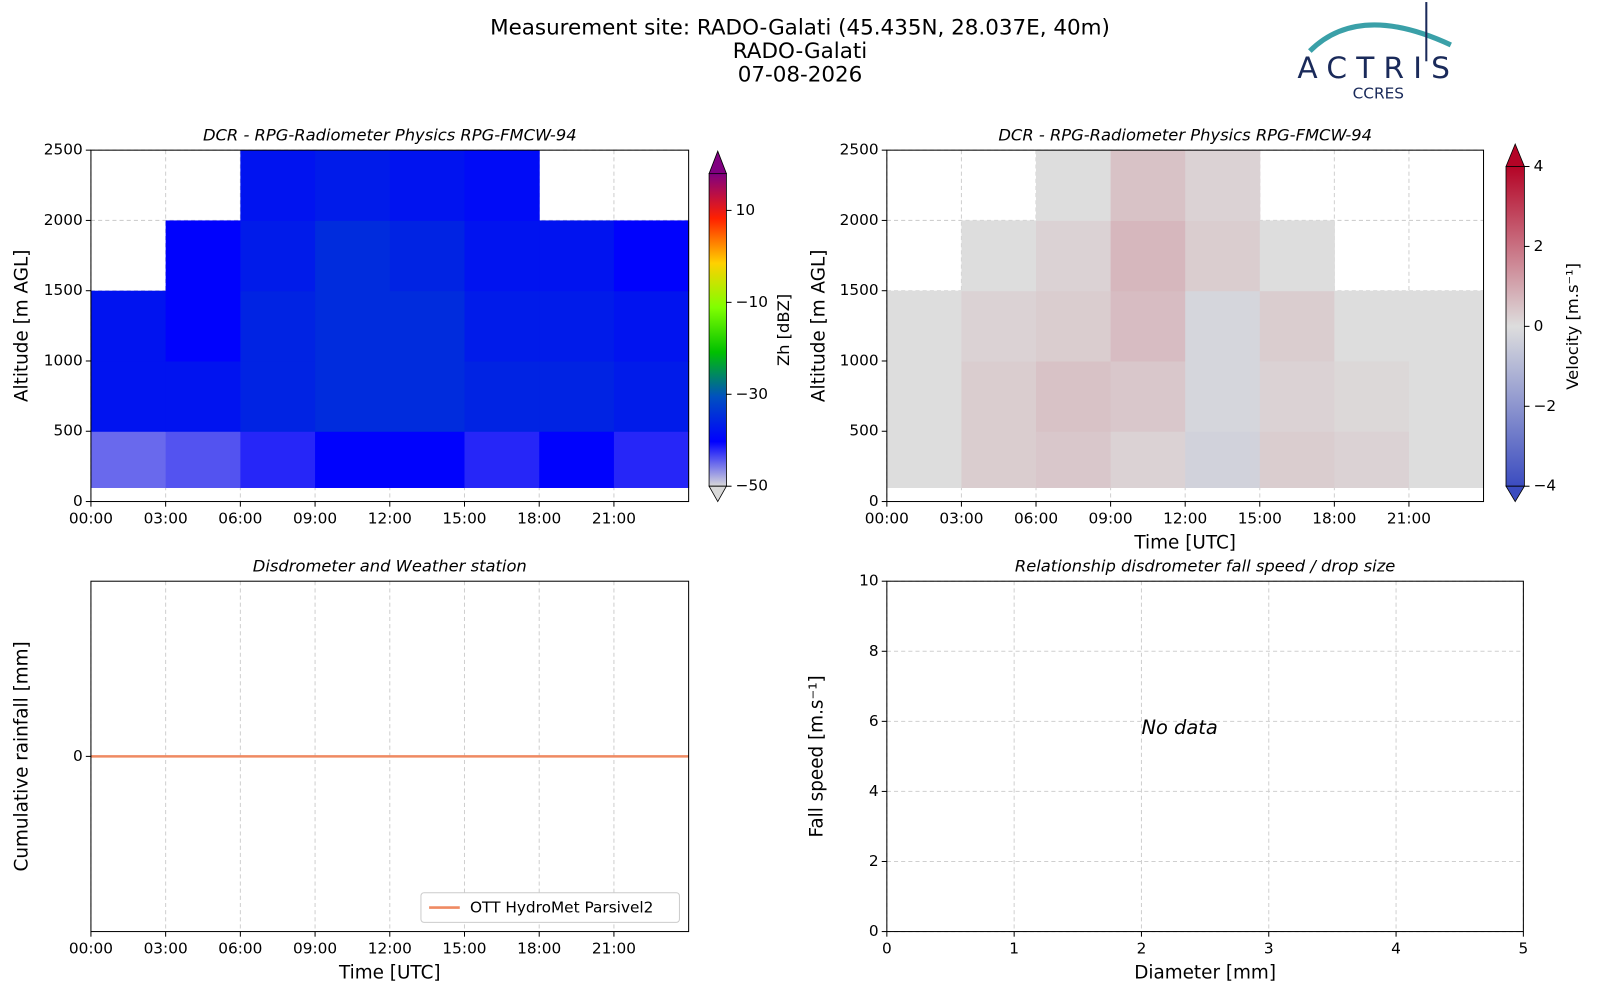 This screenshot has width=1600, height=1000. Describe the element at coordinates (887, 948) in the screenshot. I see `x-tick-label: 0` at that location.